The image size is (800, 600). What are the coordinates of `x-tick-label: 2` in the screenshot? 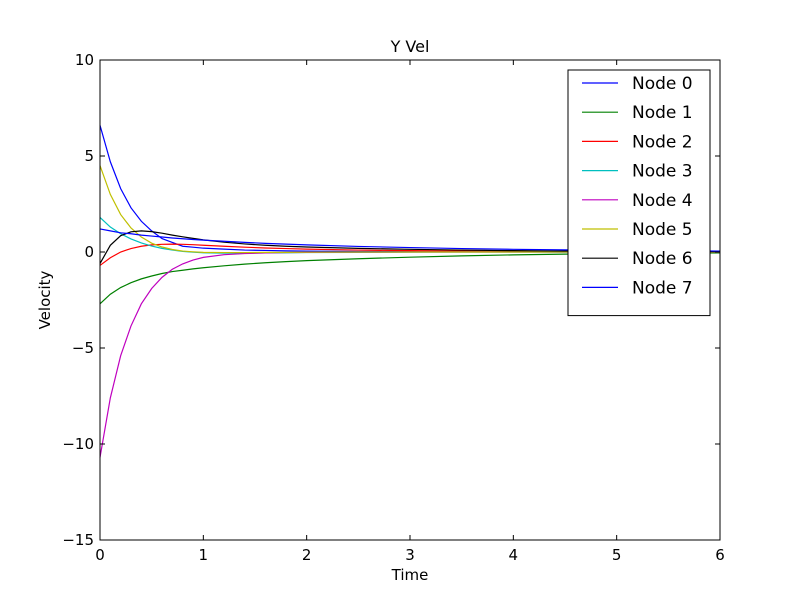 It's located at (307, 555).